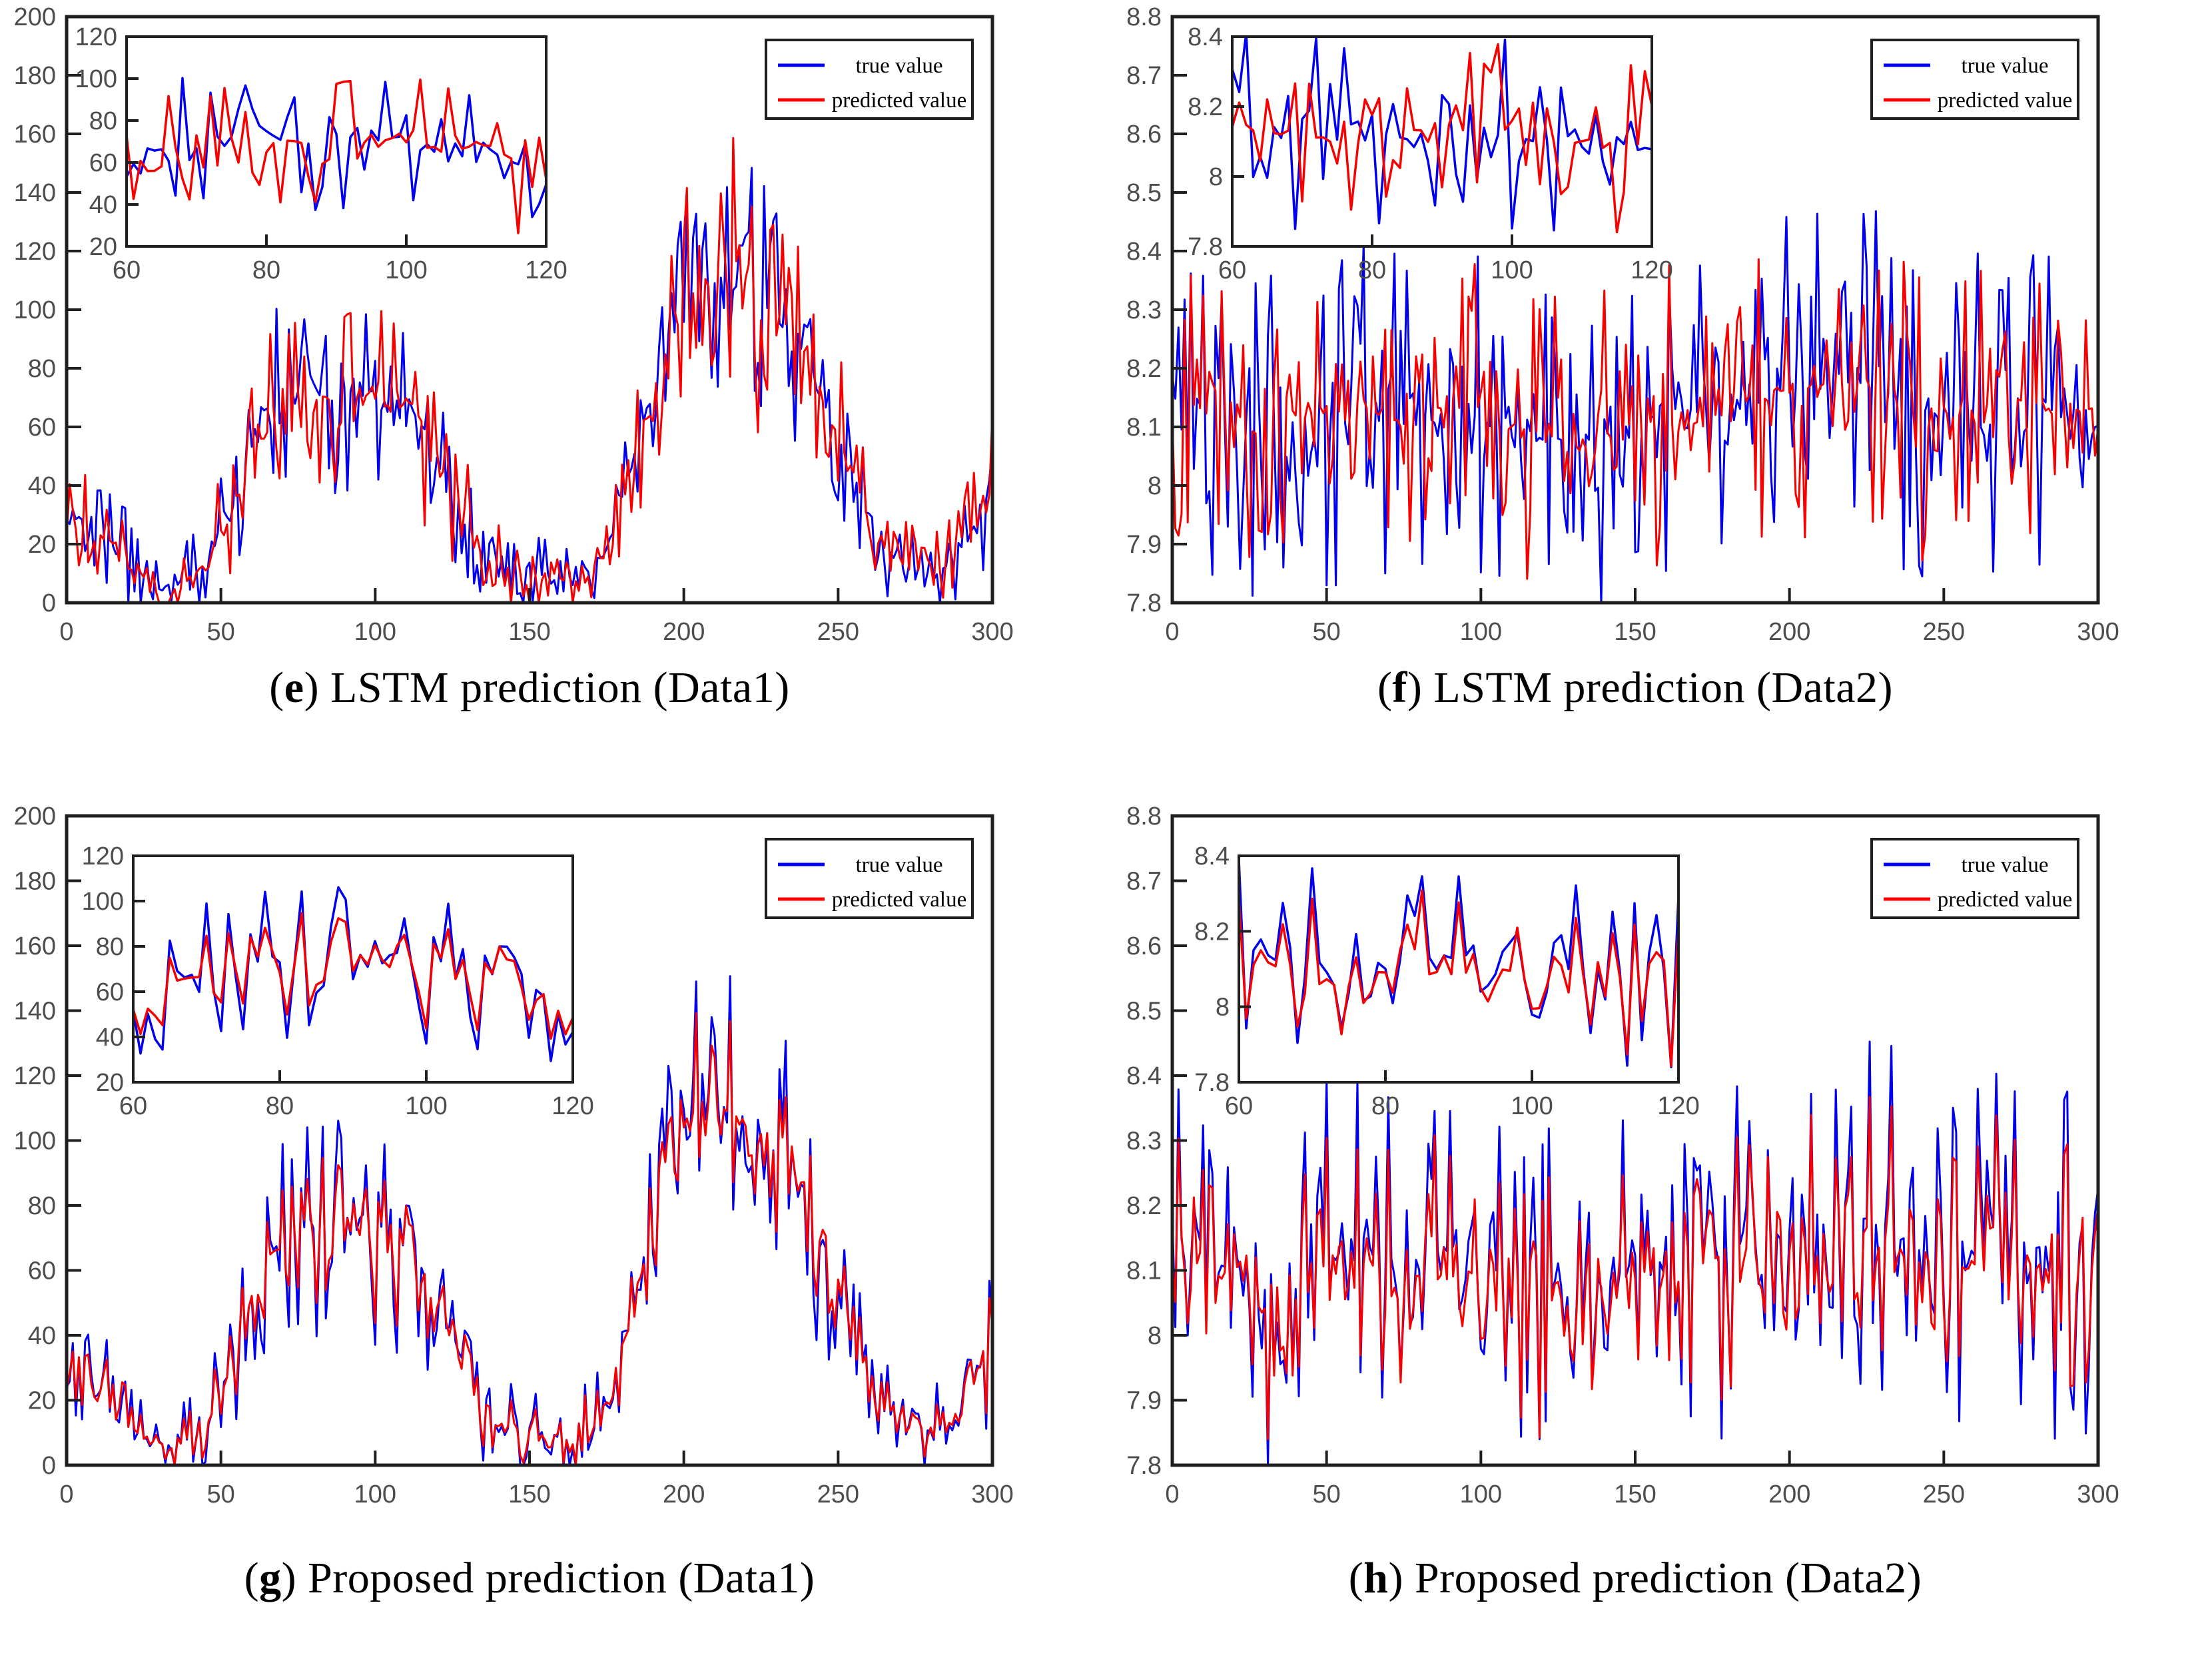 Image resolution: width=2212 pixels, height=1661 pixels. Describe the element at coordinates (103, 205) in the screenshot. I see `inset-y-tick-label: 40` at that location.